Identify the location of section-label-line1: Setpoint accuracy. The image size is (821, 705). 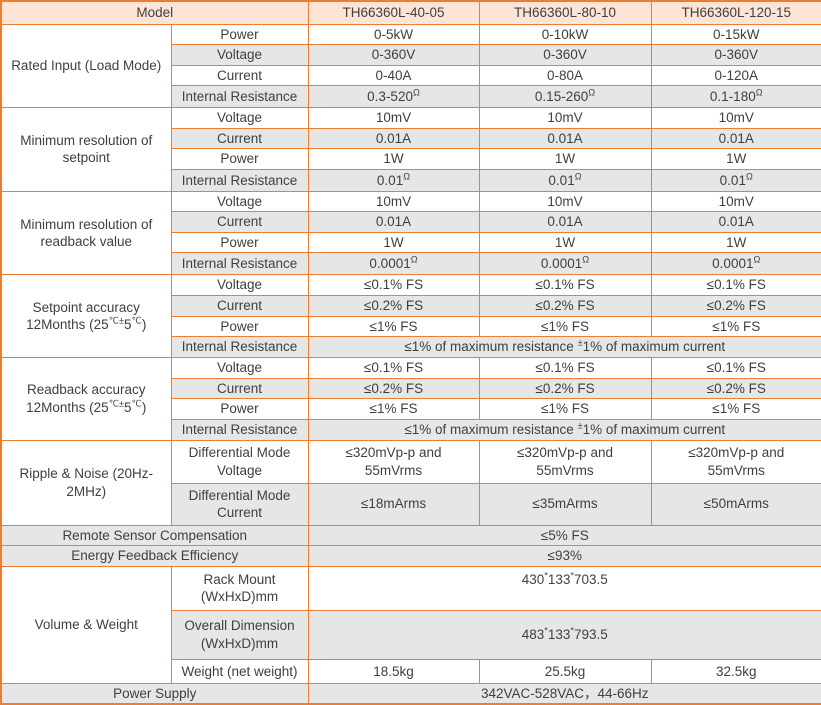
(86, 307).